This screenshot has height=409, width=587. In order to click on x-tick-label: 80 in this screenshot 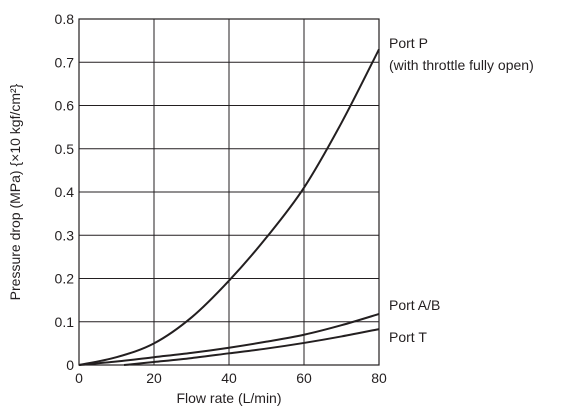, I will do `click(379, 378)`.